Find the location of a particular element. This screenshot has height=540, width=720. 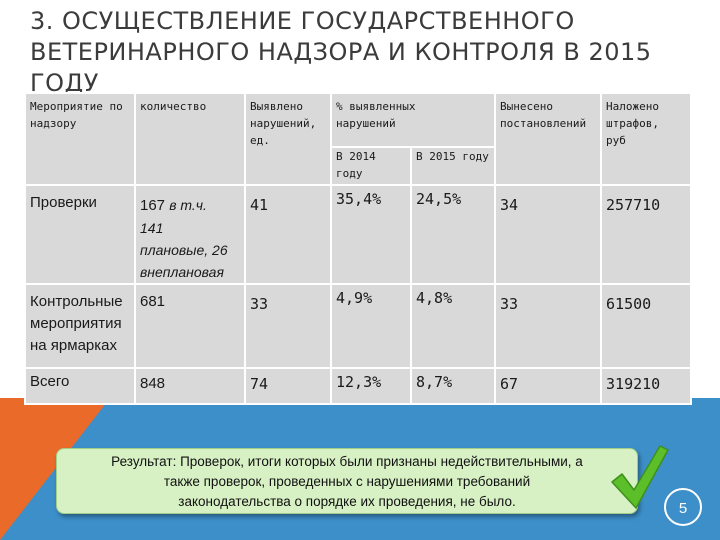

cell-violations: 74 is located at coordinates (288, 386).